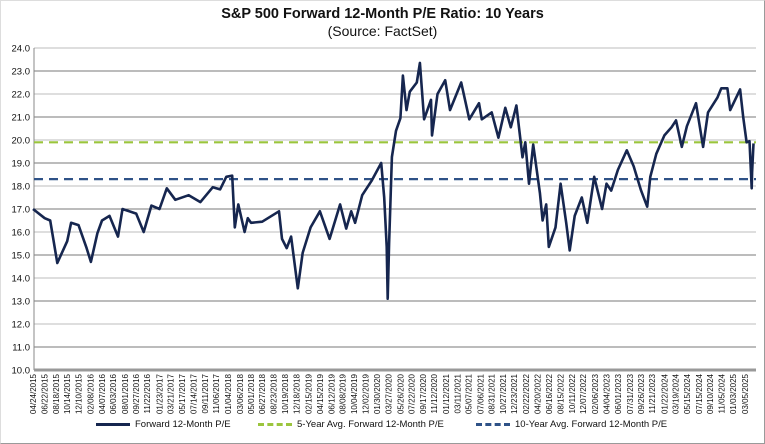 This screenshot has height=444, width=765. What do you see at coordinates (228, 393) in the screenshot?
I see `x-tick-label: 01/04/2018` at bounding box center [228, 393].